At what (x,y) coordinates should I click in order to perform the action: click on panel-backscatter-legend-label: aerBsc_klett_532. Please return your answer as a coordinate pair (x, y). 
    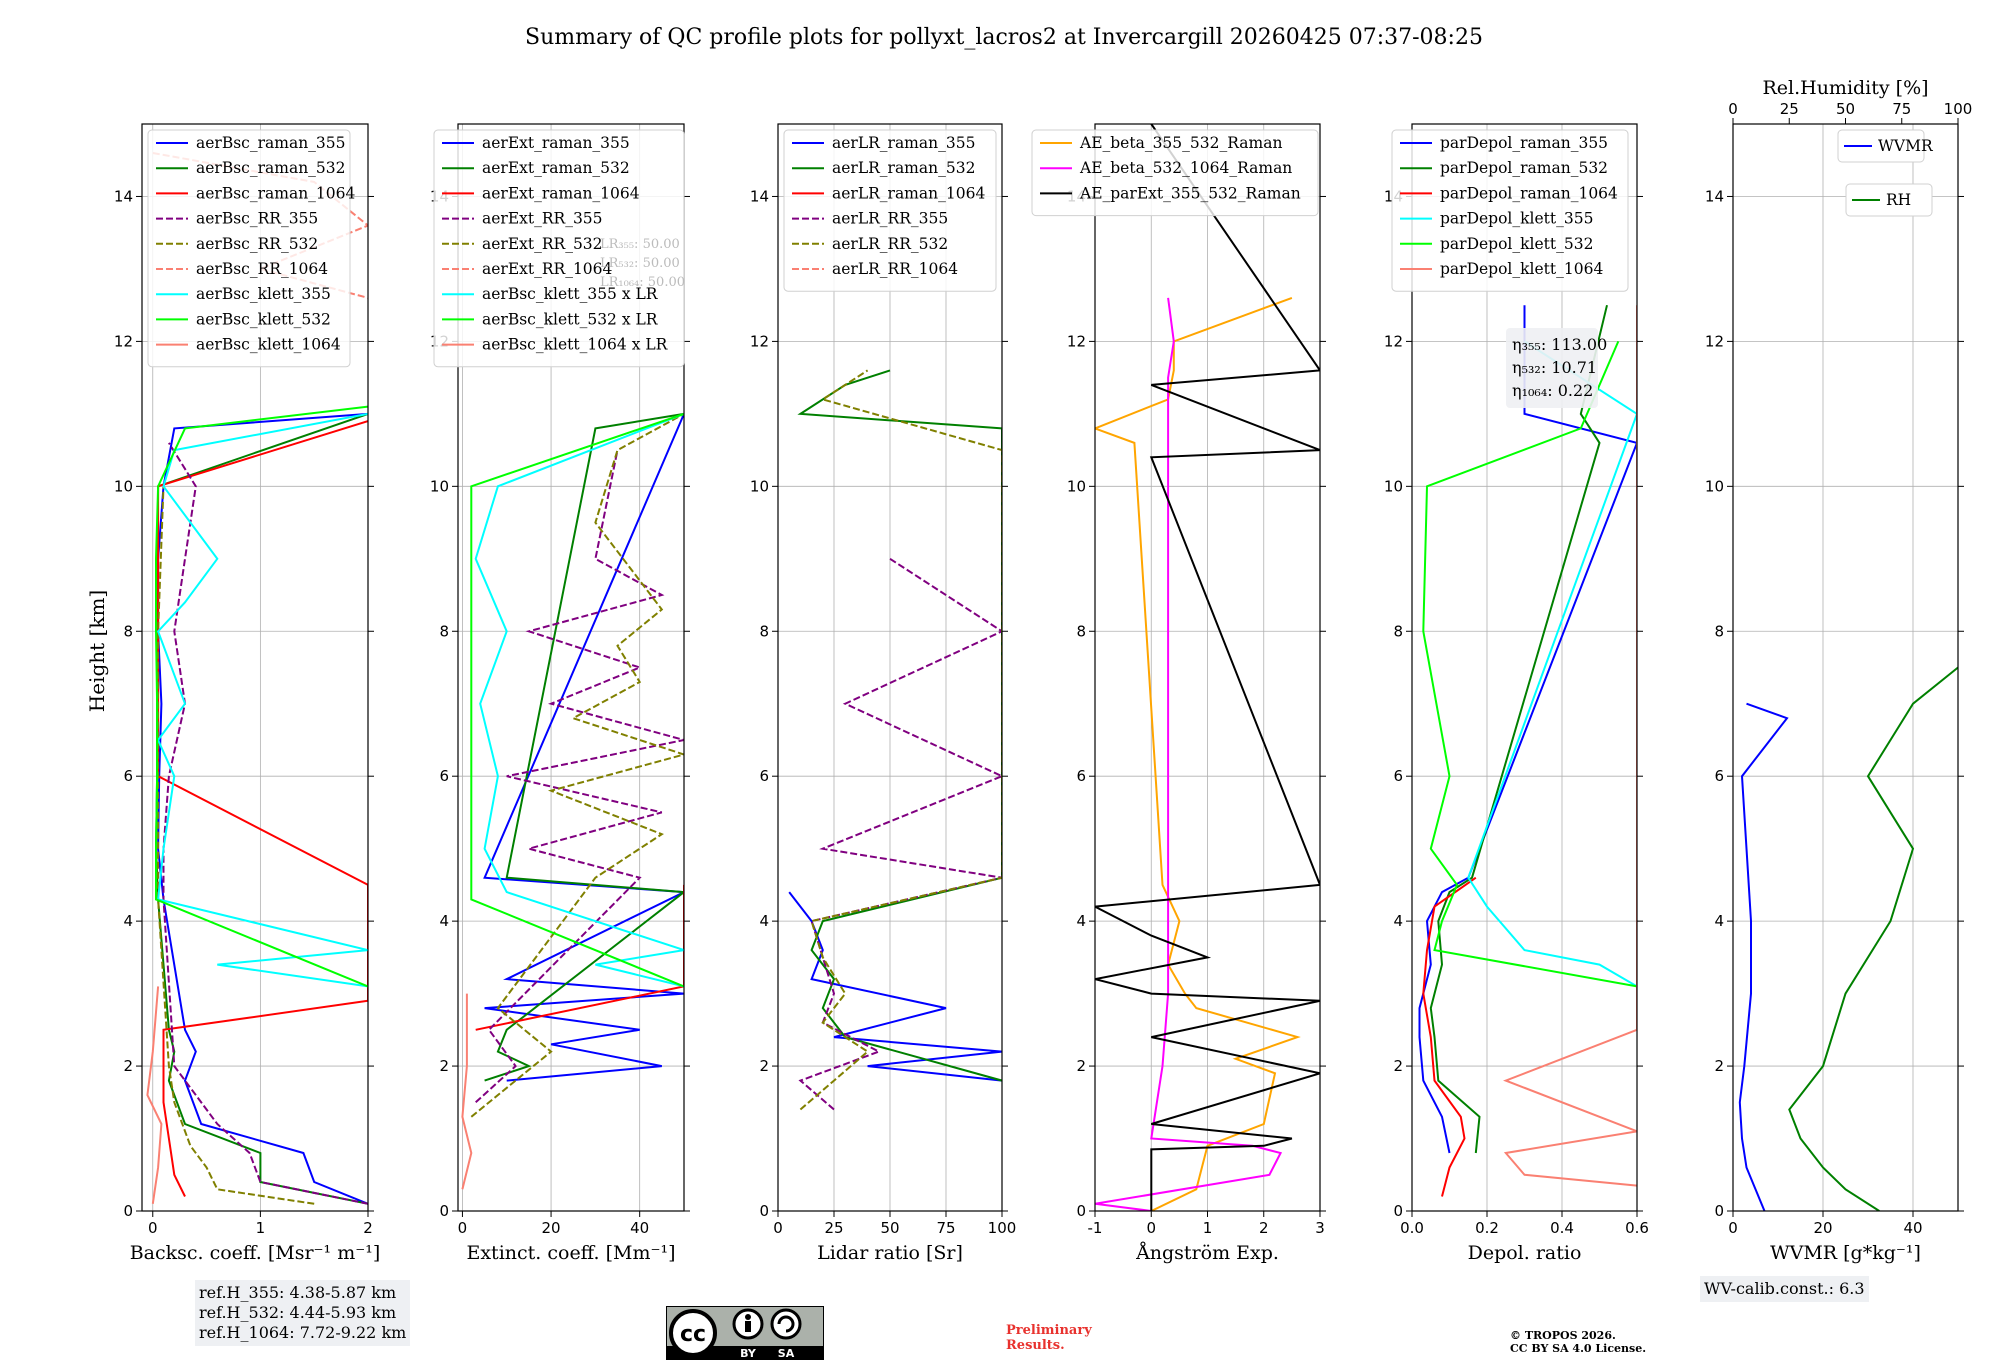
    Looking at the image, I should click on (263, 319).